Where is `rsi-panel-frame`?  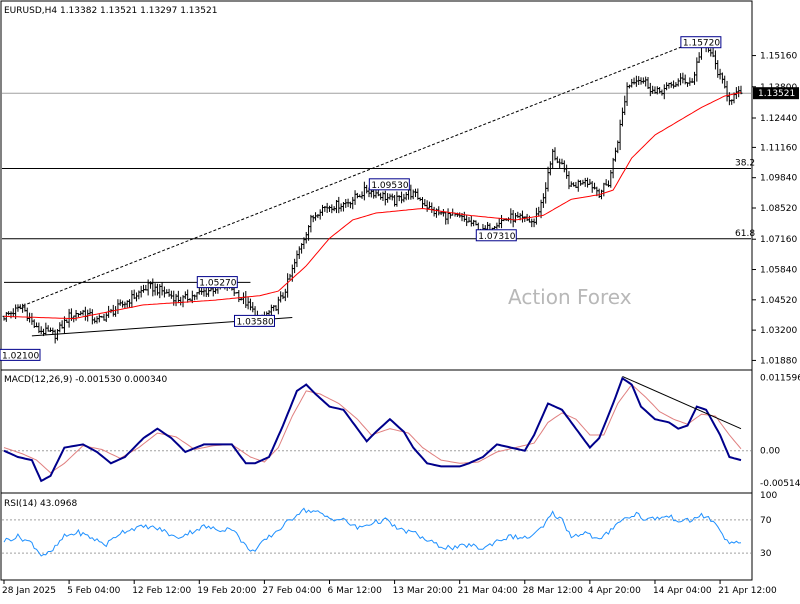
rsi-panel-frame is located at coordinates (376, 536).